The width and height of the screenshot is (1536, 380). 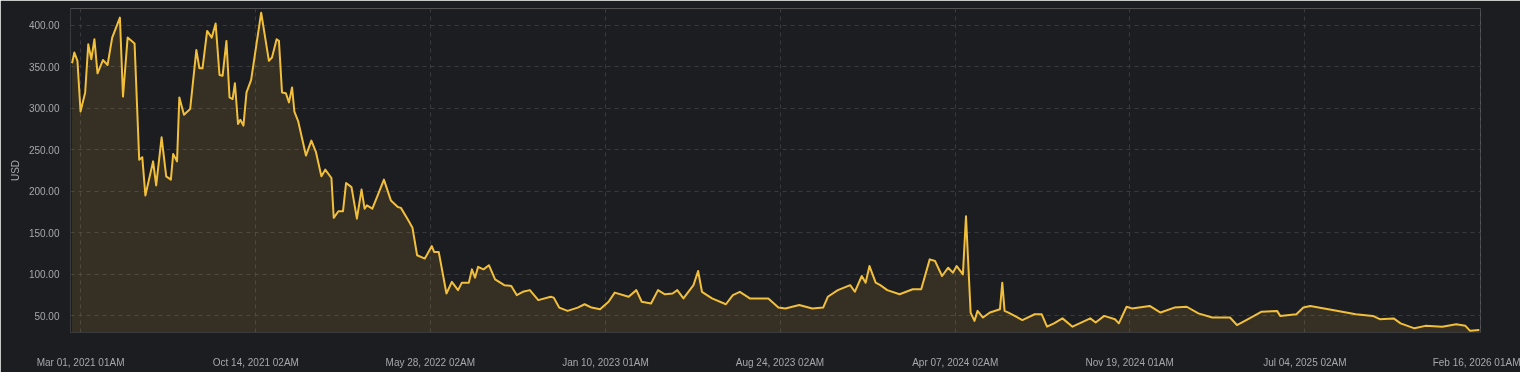 I want to click on y-tick-label: 200.00, so click(x=44, y=192).